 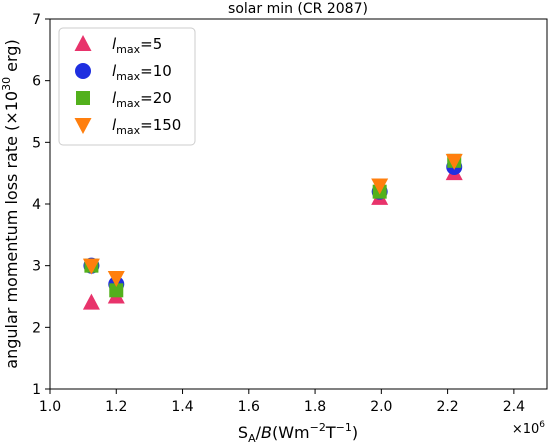 What do you see at coordinates (50, 407) in the screenshot?
I see `x-tick-label: 1.0` at bounding box center [50, 407].